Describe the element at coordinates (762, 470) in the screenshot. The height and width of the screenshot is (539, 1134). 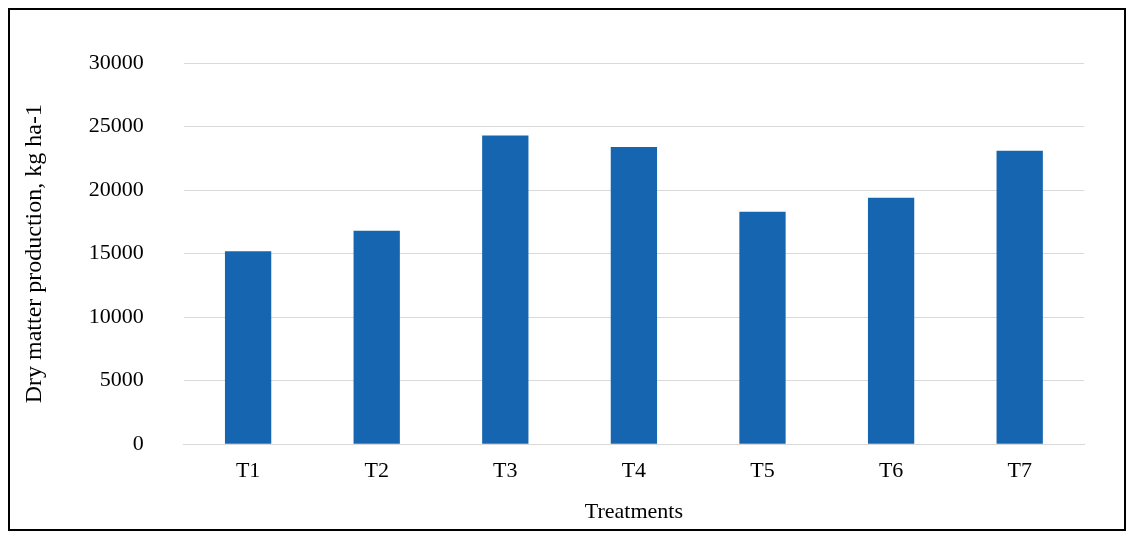
I see `x-tick-label: T5` at that location.